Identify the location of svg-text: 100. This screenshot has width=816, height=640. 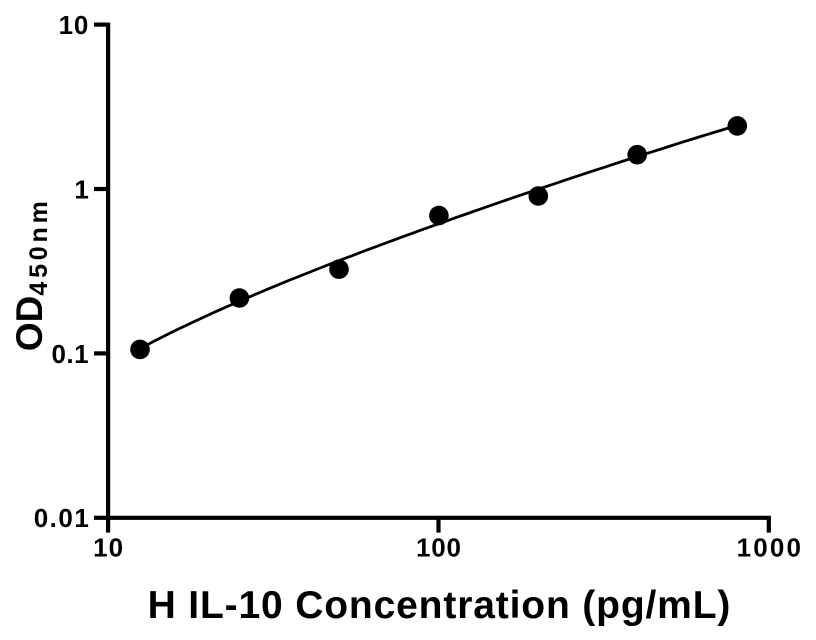
(439, 547).